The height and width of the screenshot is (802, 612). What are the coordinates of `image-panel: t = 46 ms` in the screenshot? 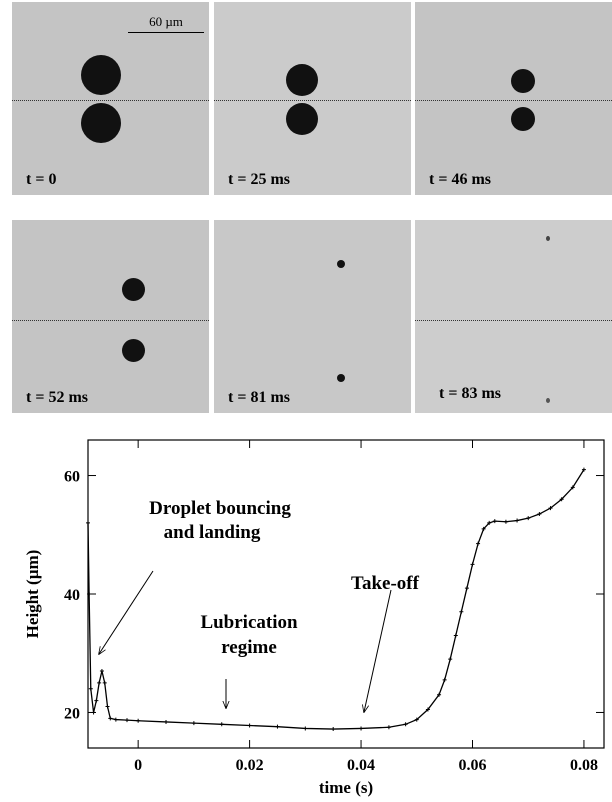 It's located at (513, 98).